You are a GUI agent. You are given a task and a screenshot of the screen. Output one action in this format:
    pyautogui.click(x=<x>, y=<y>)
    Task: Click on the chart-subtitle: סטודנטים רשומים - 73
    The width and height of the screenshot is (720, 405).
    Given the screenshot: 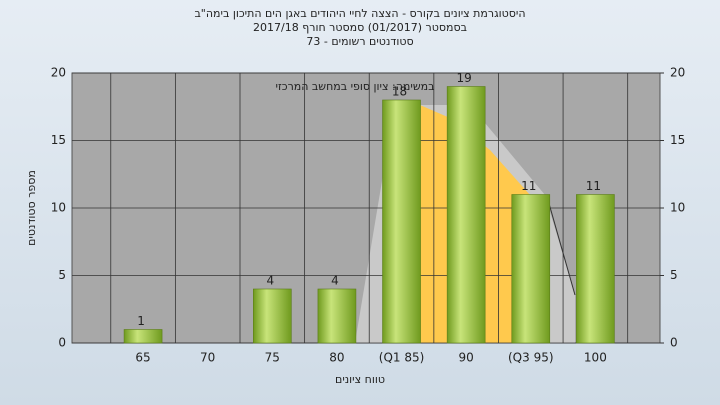 What is the action you would take?
    pyautogui.click(x=359, y=41)
    